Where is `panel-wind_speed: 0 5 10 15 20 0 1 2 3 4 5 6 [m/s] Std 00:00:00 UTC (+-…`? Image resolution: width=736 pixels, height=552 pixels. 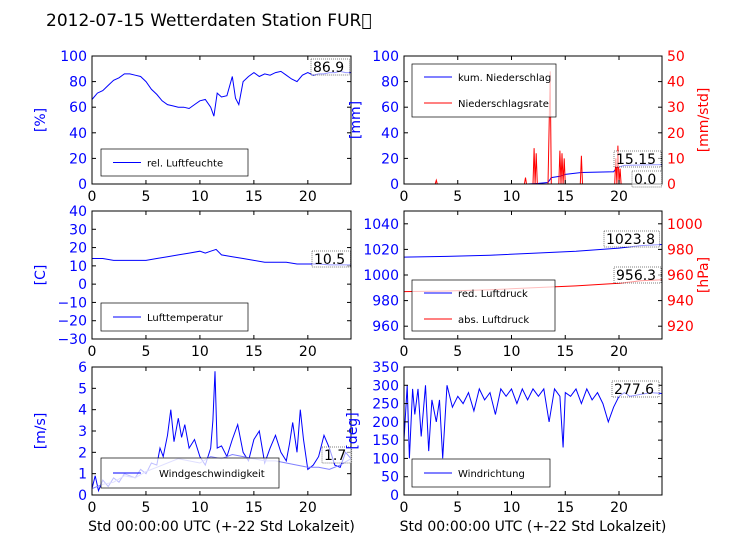 panel-wind_speed: 0 5 10 15 20 0 1 2 3 4 5 6 [m/s] Std 00:00:00 UTC (+-… is located at coordinates (194, 447).